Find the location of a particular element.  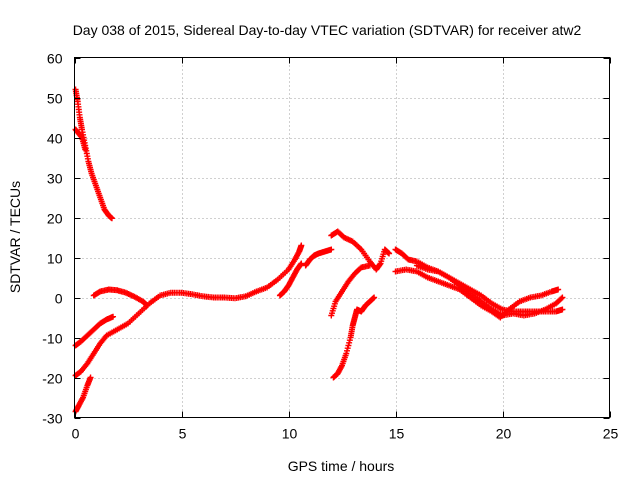

y-tick-label: -20 is located at coordinates (52, 379).